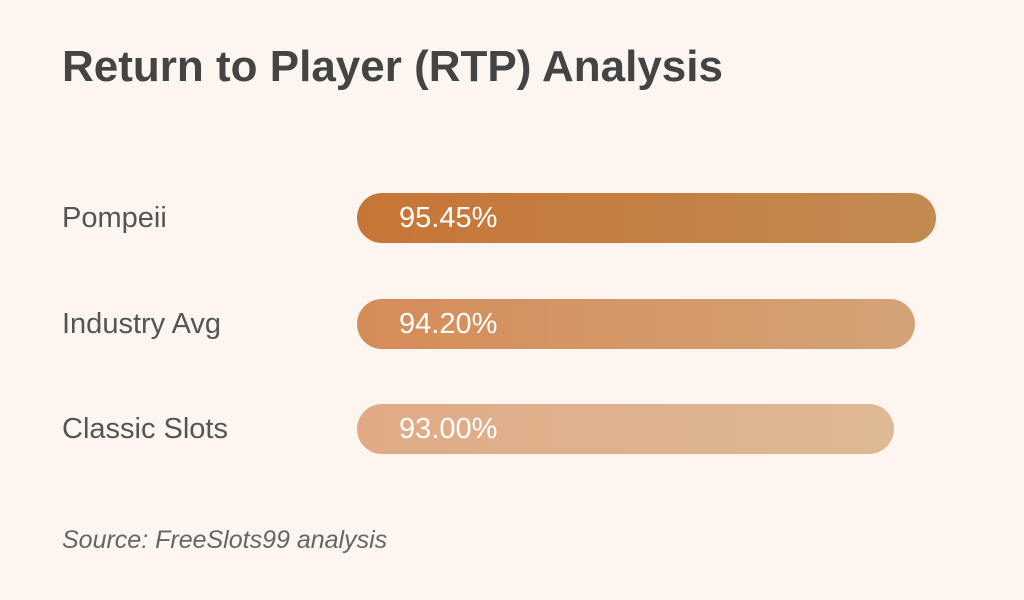 The height and width of the screenshot is (600, 1024). I want to click on bar-value-label: 94.20%, so click(448, 324).